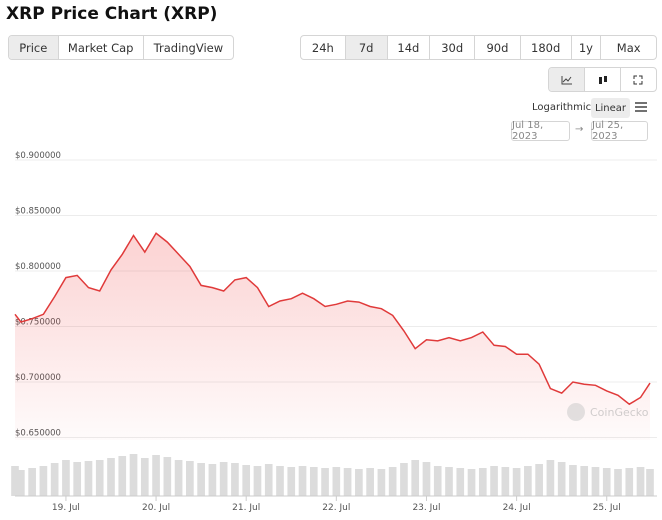 Image resolution: width=662 pixels, height=520 pixels. I want to click on range: 30d, so click(453, 47).